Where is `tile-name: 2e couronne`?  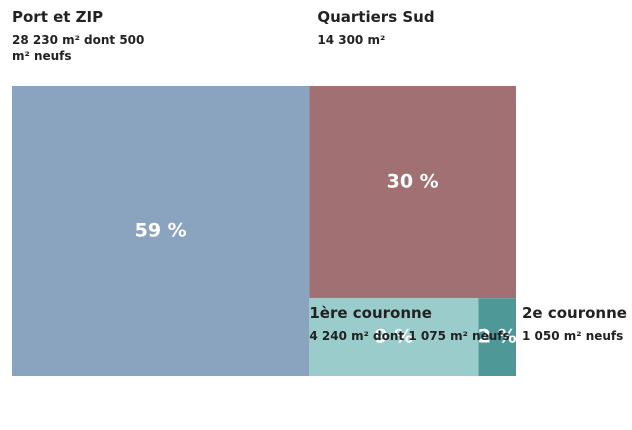
tile-name: 2e couronne is located at coordinates (574, 313).